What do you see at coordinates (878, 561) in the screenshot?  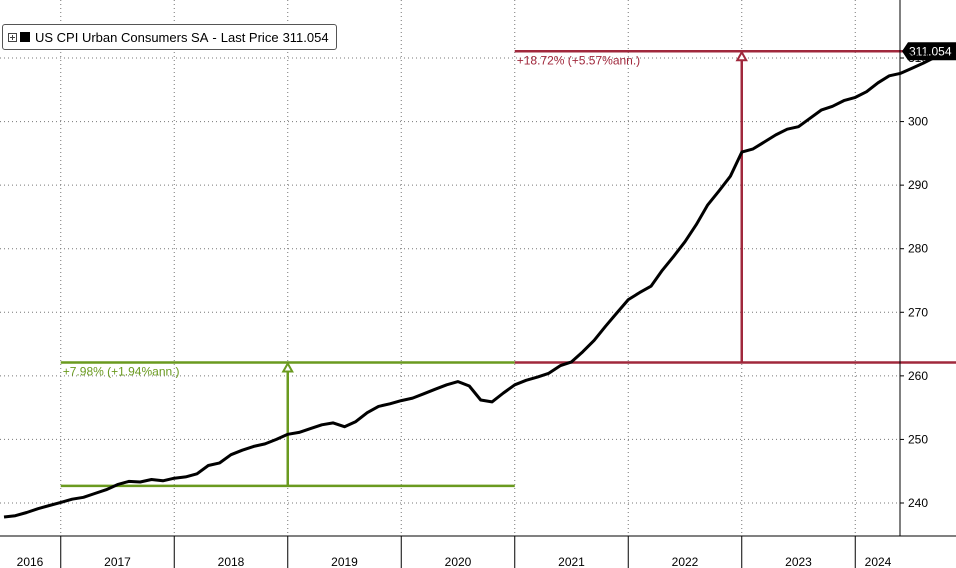 I see `x-tick-label: 2024` at bounding box center [878, 561].